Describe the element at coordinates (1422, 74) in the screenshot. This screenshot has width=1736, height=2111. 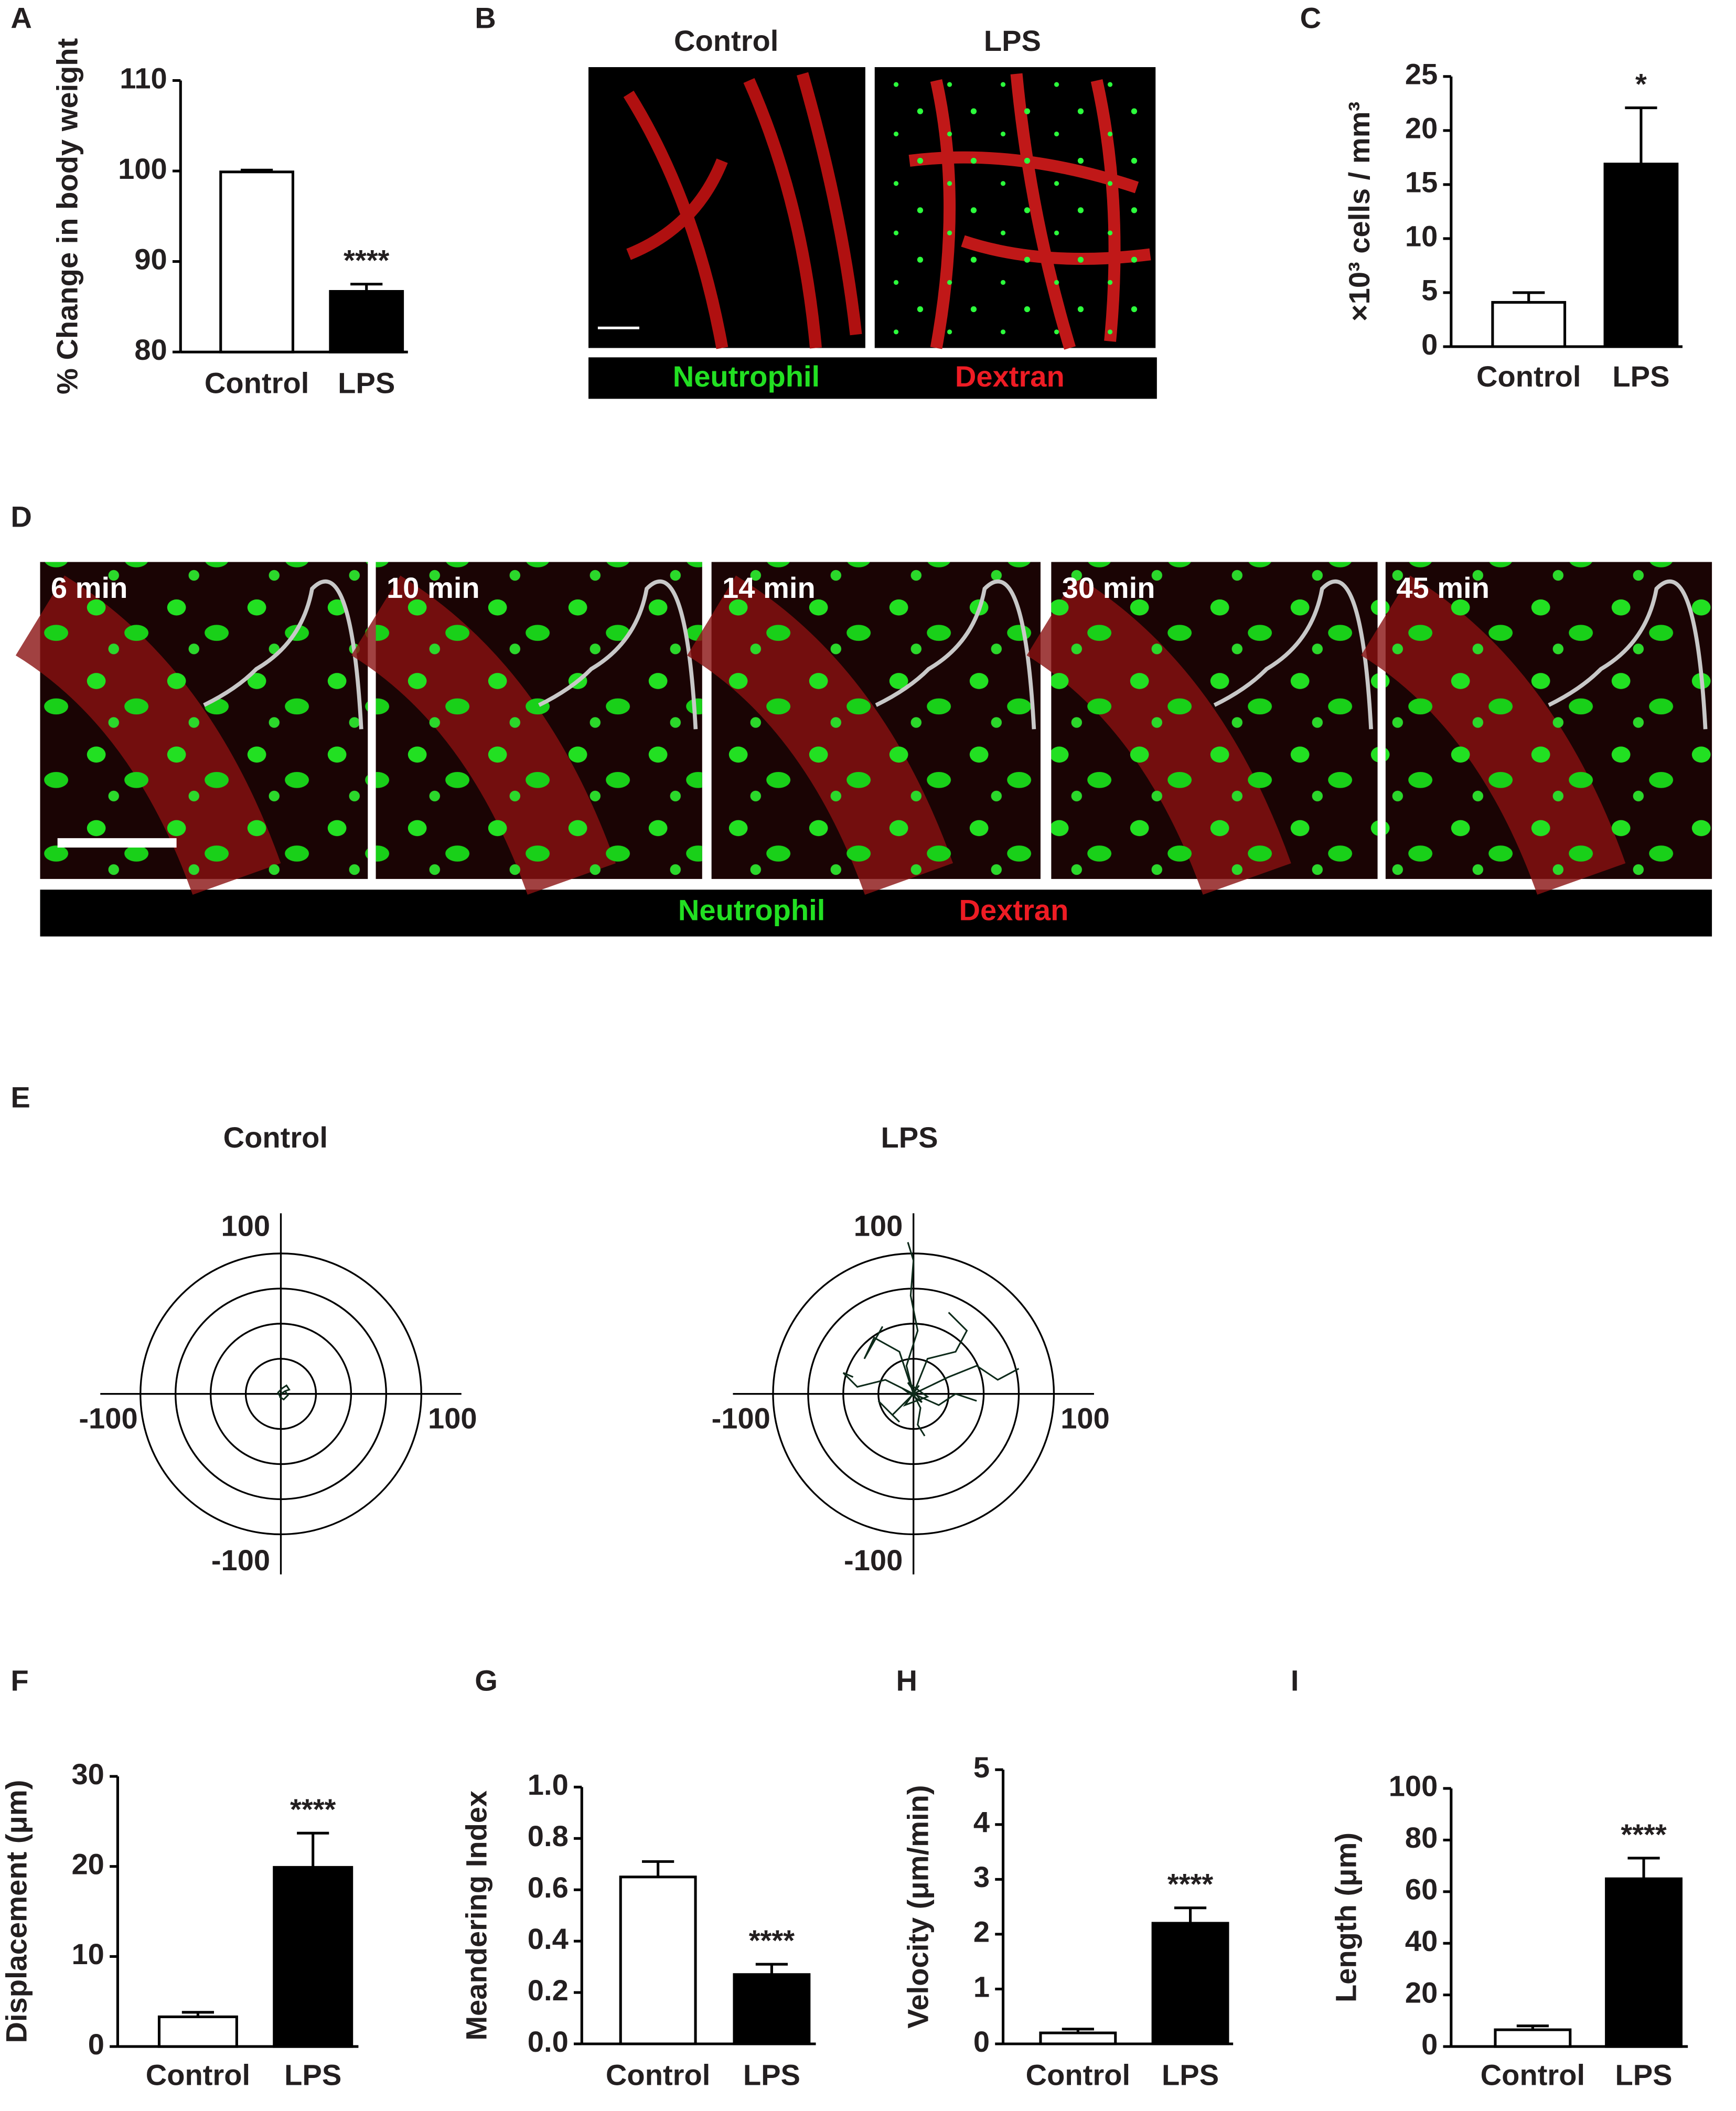
I see `y-tick-label: 25` at that location.